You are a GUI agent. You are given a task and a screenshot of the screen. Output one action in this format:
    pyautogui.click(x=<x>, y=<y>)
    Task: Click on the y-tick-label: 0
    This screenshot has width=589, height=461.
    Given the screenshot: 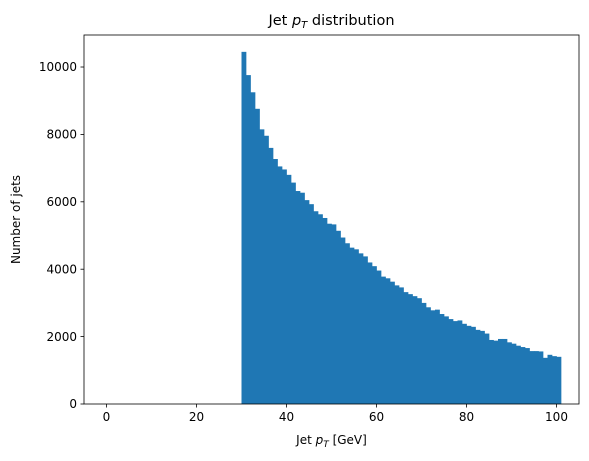 What is the action you would take?
    pyautogui.click(x=73, y=404)
    